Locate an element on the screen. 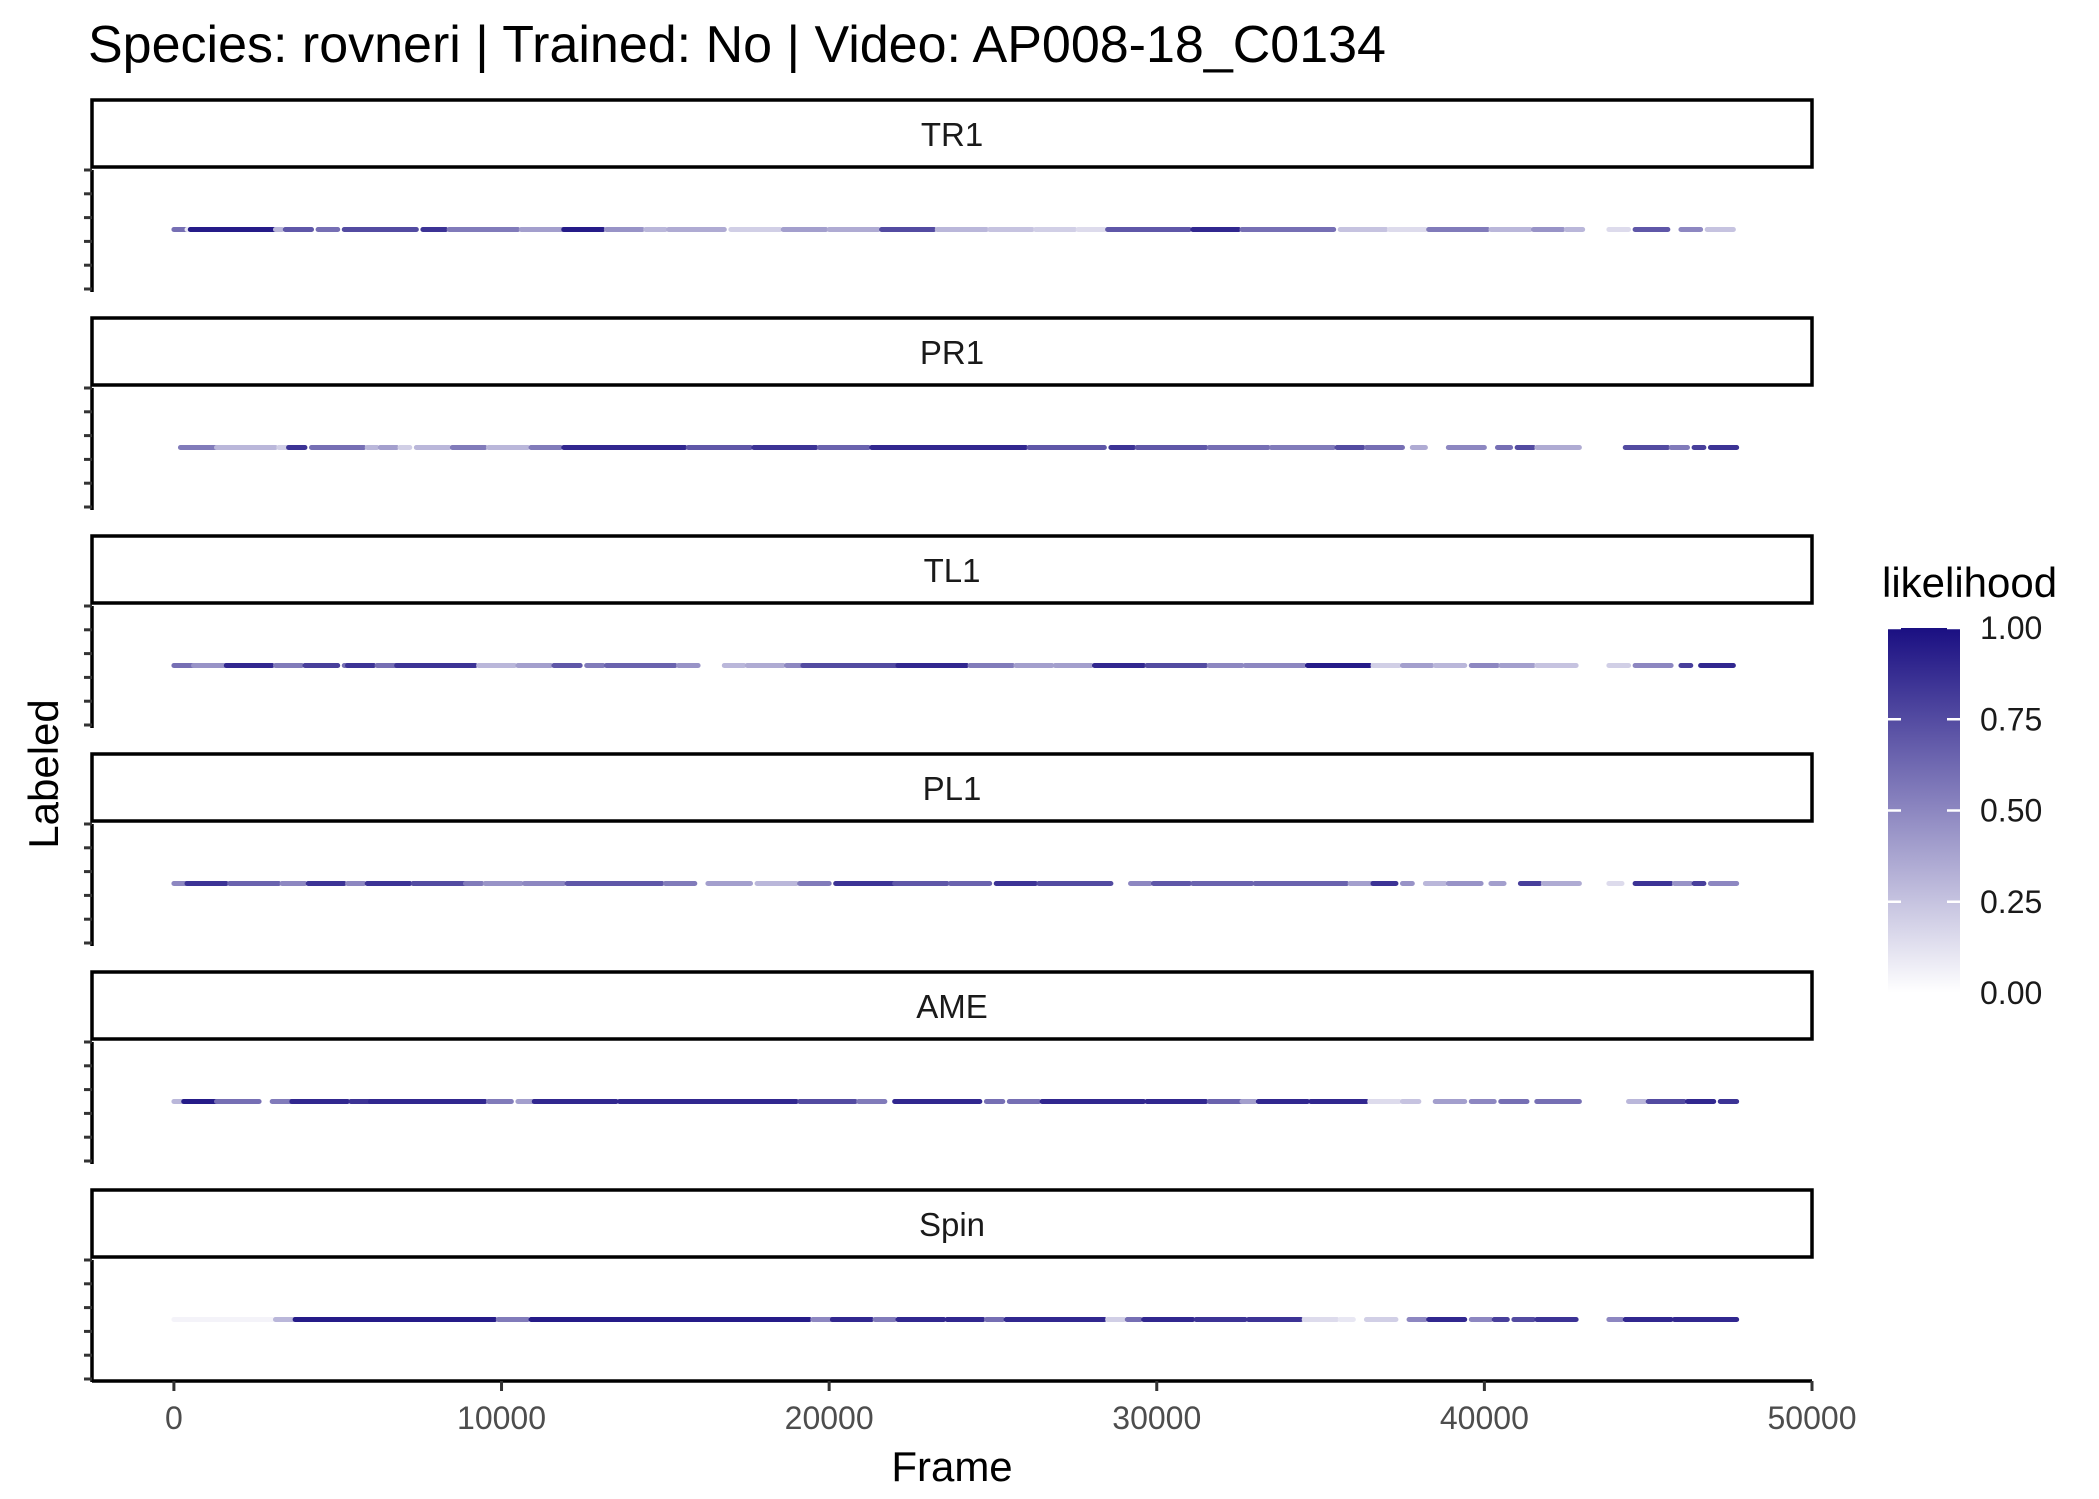  colorbar-tick-label: 0.75 is located at coordinates (2011, 719).